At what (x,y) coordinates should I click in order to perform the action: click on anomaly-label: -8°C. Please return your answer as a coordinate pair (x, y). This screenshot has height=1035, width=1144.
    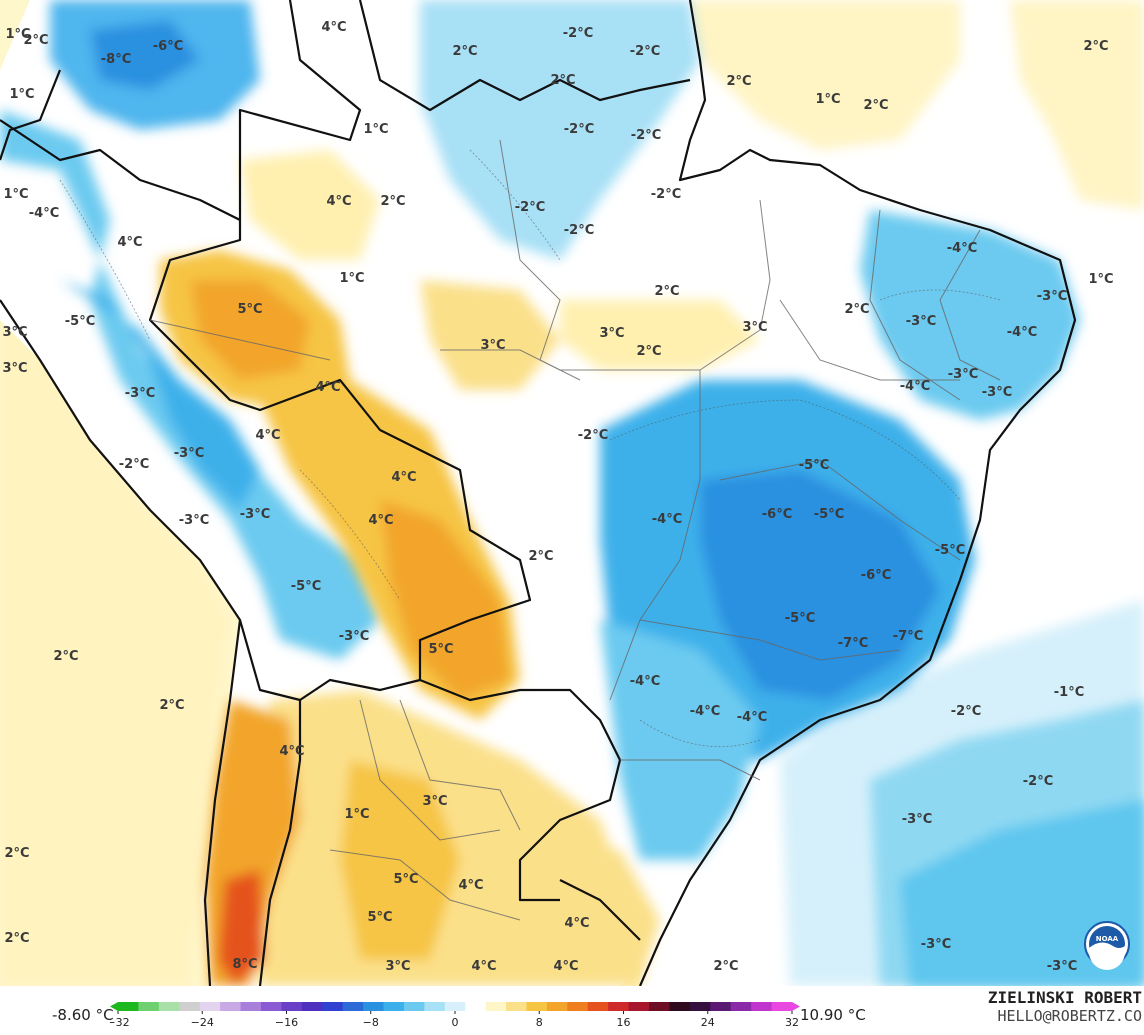
    Looking at the image, I should click on (116, 59).